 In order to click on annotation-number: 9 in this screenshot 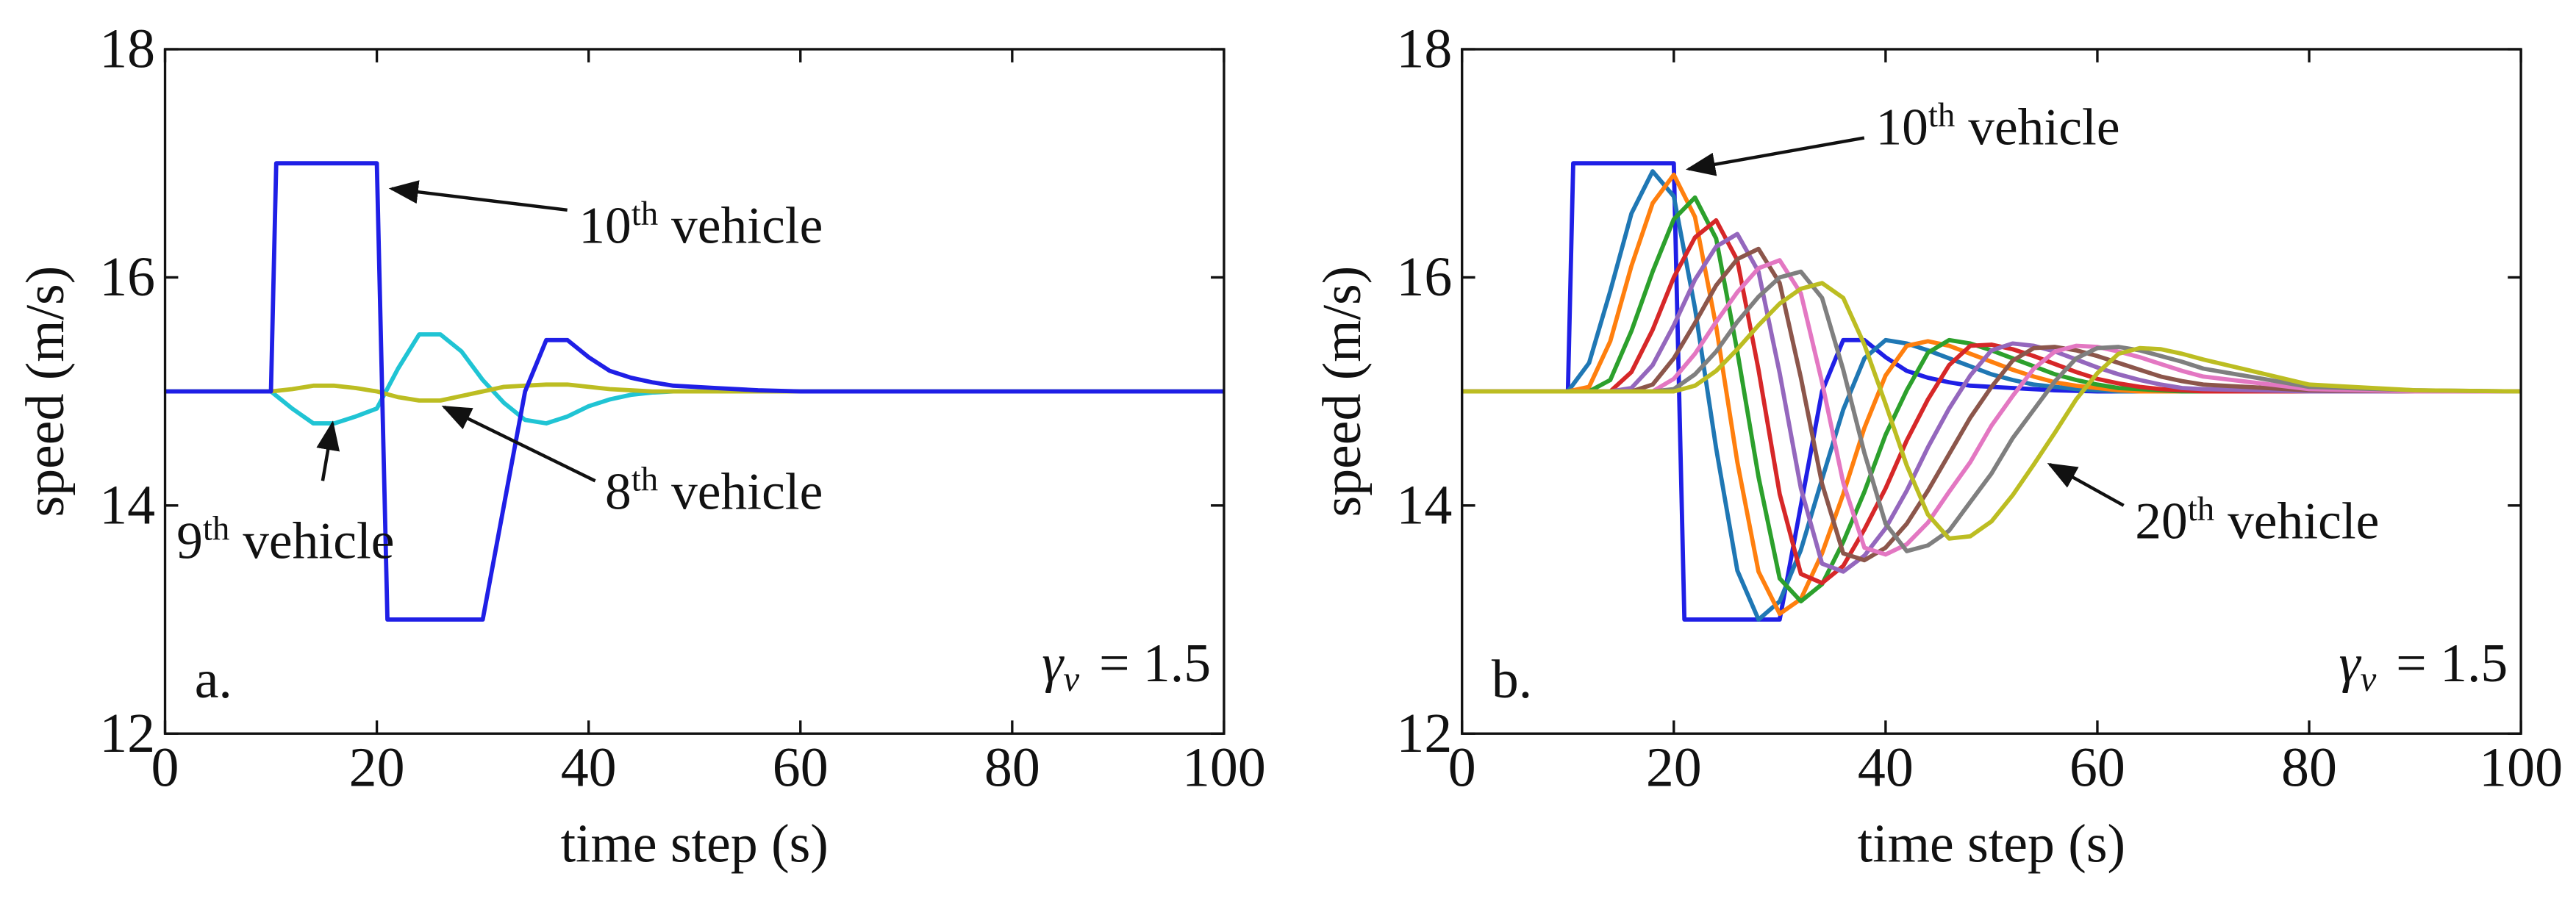, I will do `click(189, 540)`.